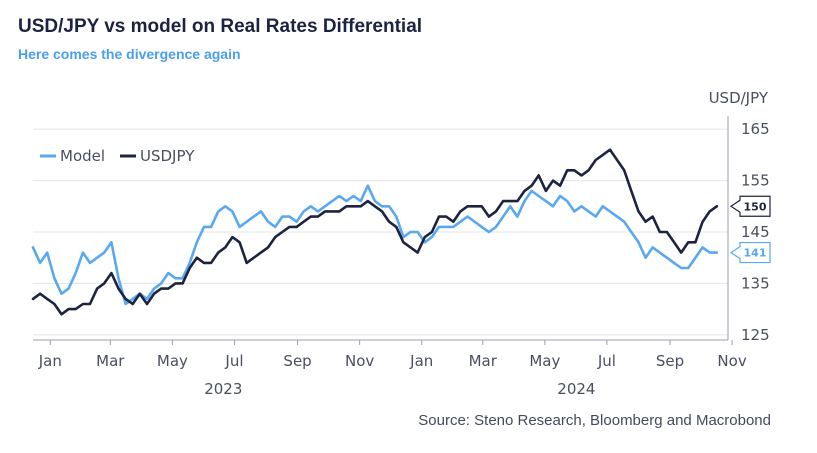 The image size is (817, 453). What do you see at coordinates (739, 98) in the screenshot?
I see `y-axis-label: USD/JPY` at bounding box center [739, 98].